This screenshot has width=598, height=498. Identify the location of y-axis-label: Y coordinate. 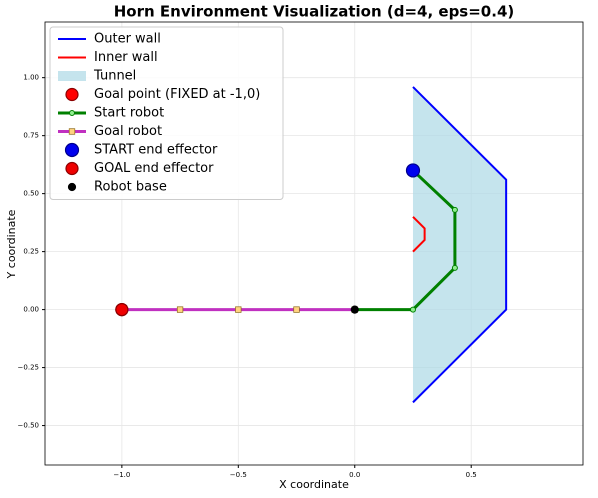
(11, 244).